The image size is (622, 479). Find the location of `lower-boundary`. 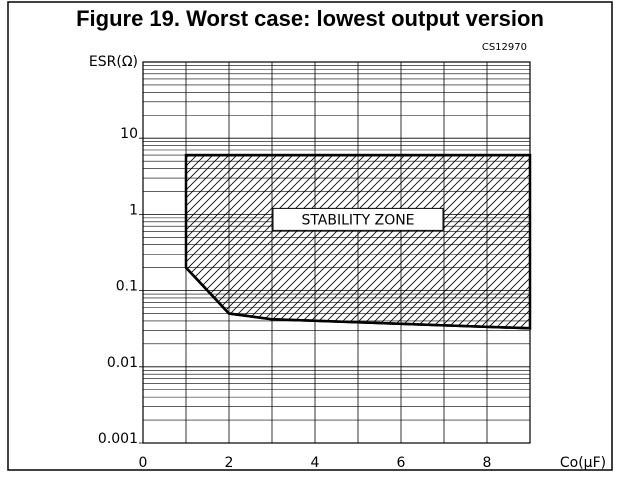

lower-boundary is located at coordinates (358, 298).